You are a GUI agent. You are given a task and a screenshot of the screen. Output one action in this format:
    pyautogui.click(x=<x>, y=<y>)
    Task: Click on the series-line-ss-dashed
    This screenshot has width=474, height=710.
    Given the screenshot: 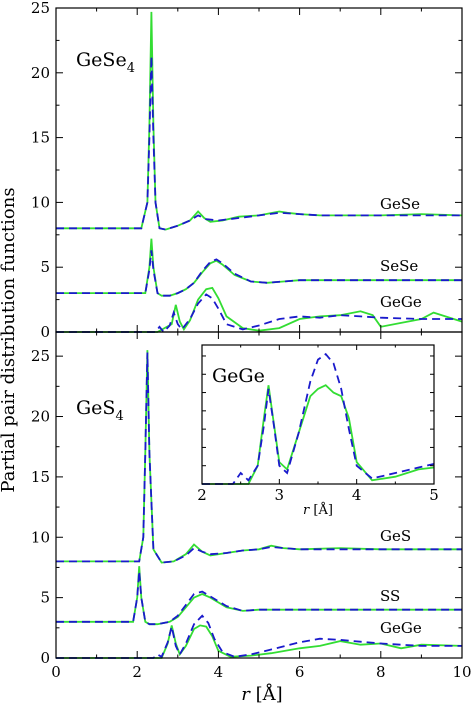 What is the action you would take?
    pyautogui.click(x=259, y=598)
    